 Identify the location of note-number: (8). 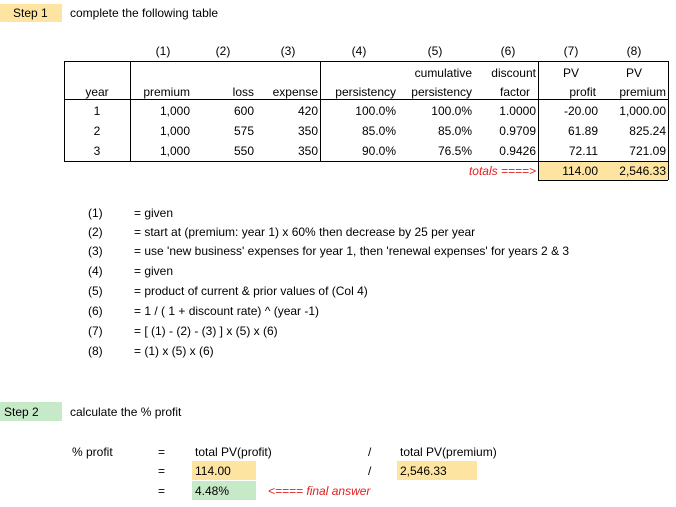
(95, 351).